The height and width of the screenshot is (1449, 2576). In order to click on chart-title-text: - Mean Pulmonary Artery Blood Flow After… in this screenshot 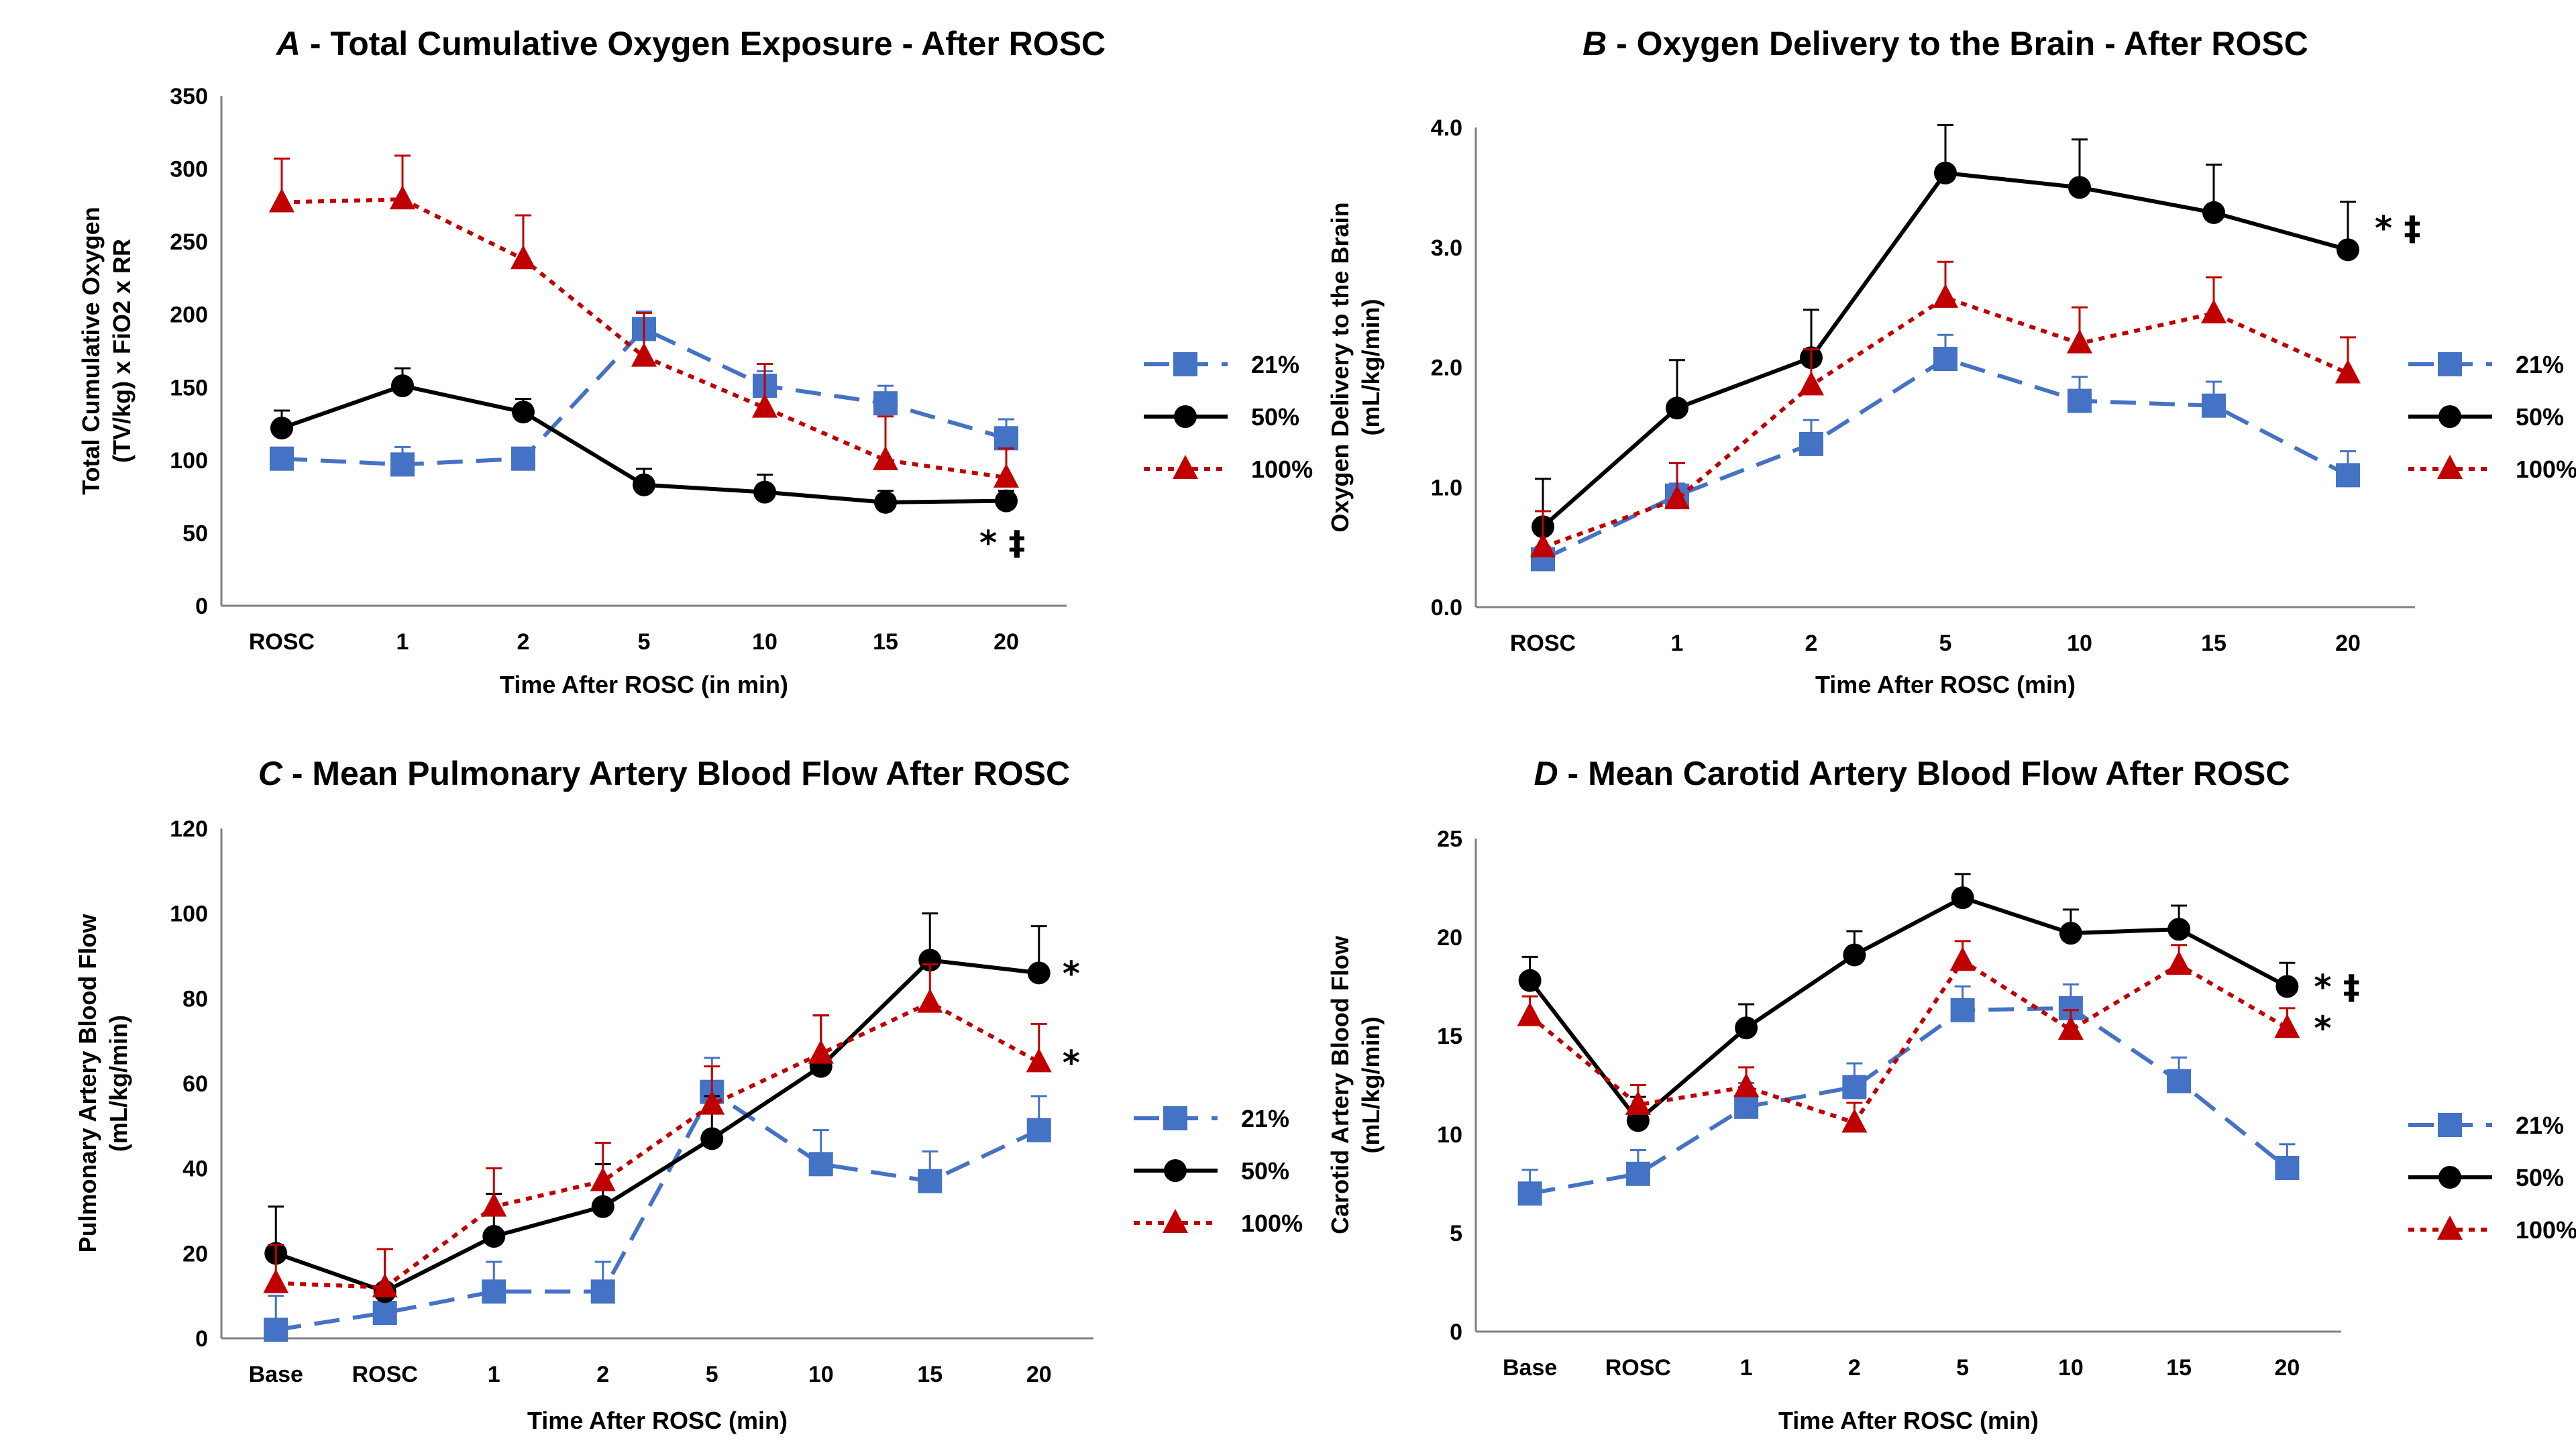, I will do `click(676, 773)`.